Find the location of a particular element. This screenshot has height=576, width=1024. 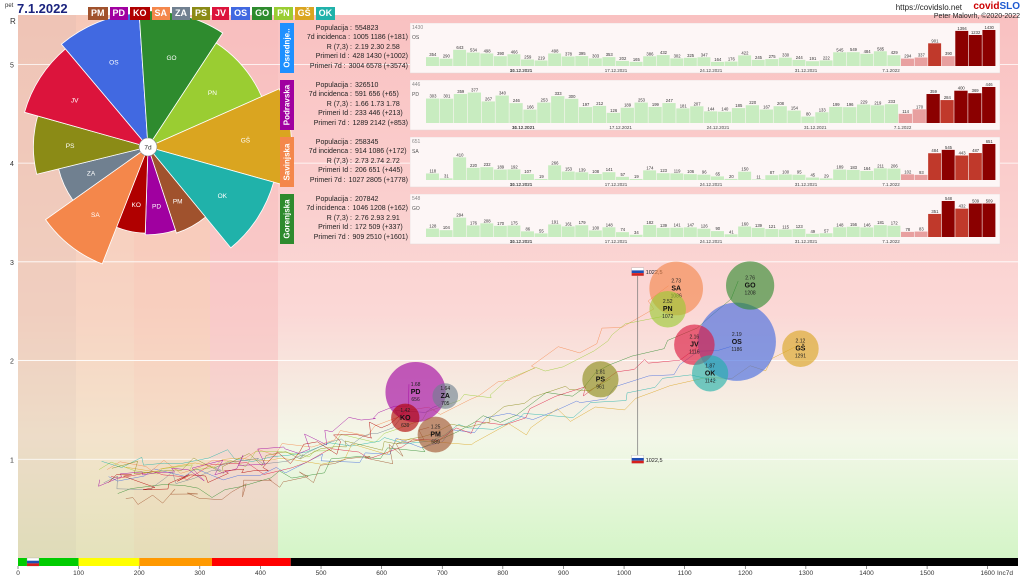

mini-bar-label: 220 is located at coordinates (753, 102).